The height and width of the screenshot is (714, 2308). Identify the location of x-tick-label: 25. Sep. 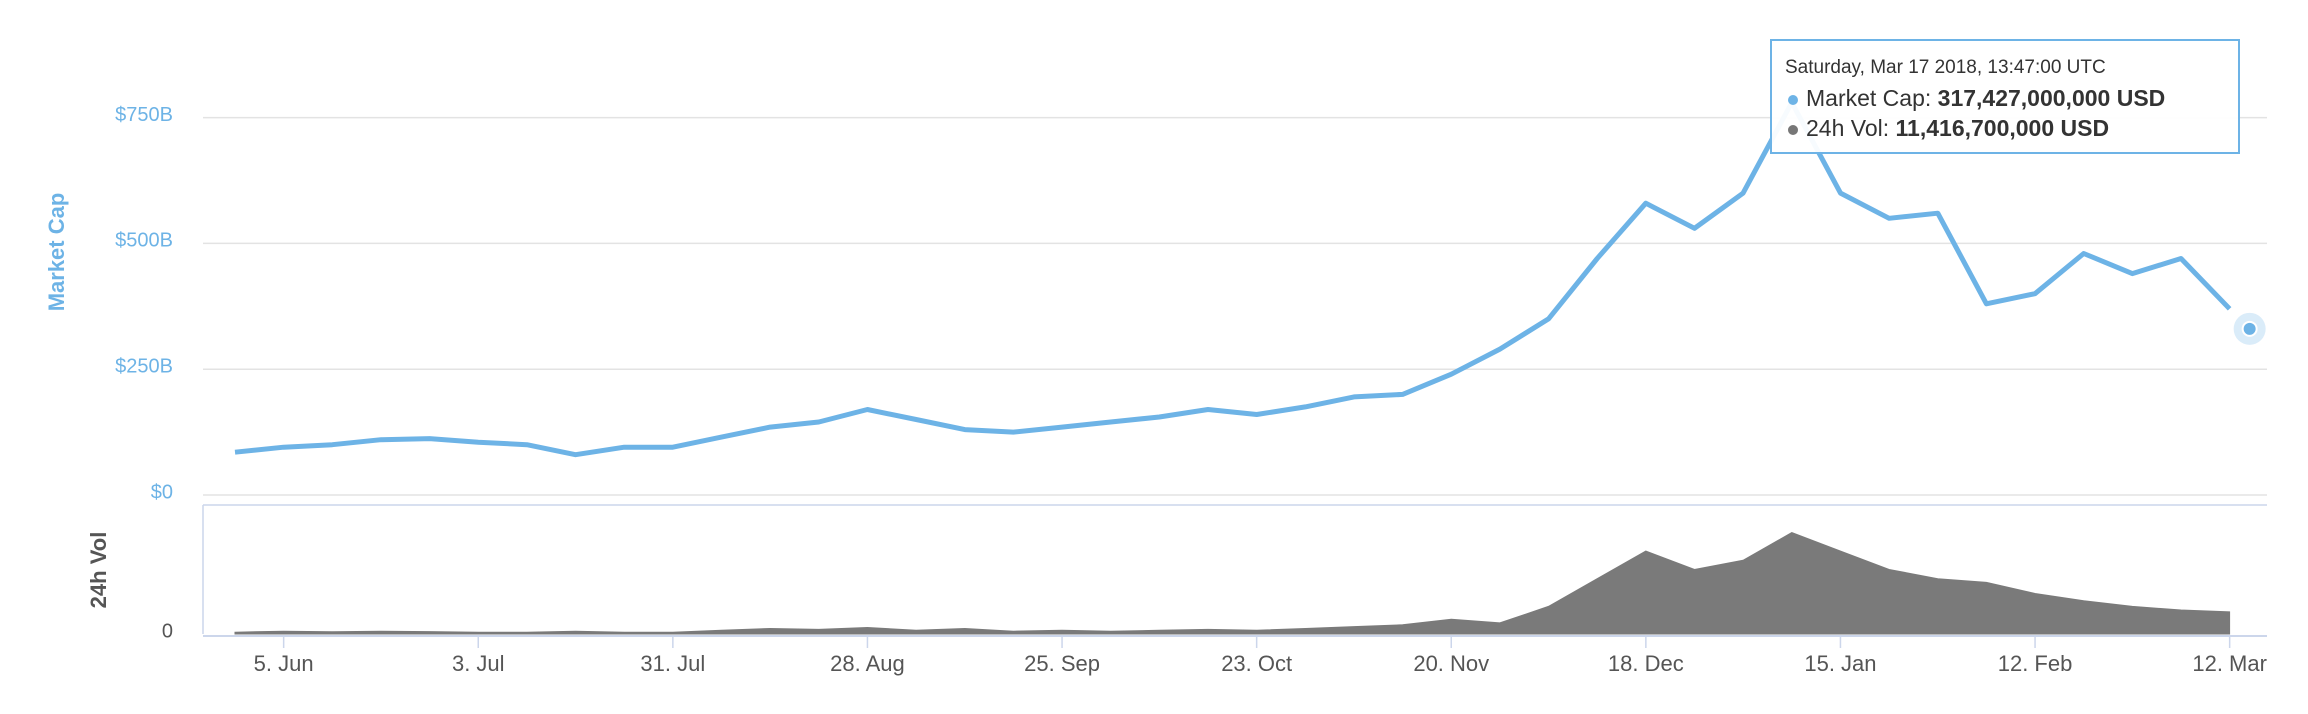
(1062, 663).